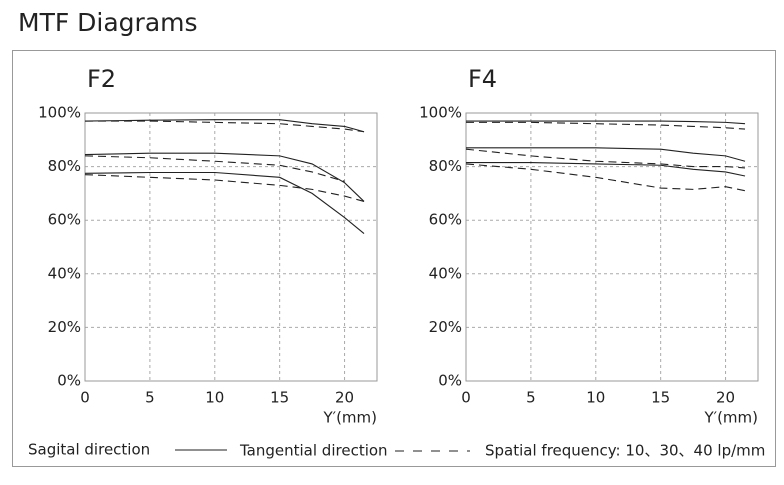 This screenshot has width=784, height=485. Describe the element at coordinates (89, 450) in the screenshot. I see `legend-sagittal: Sagital direction` at that location.